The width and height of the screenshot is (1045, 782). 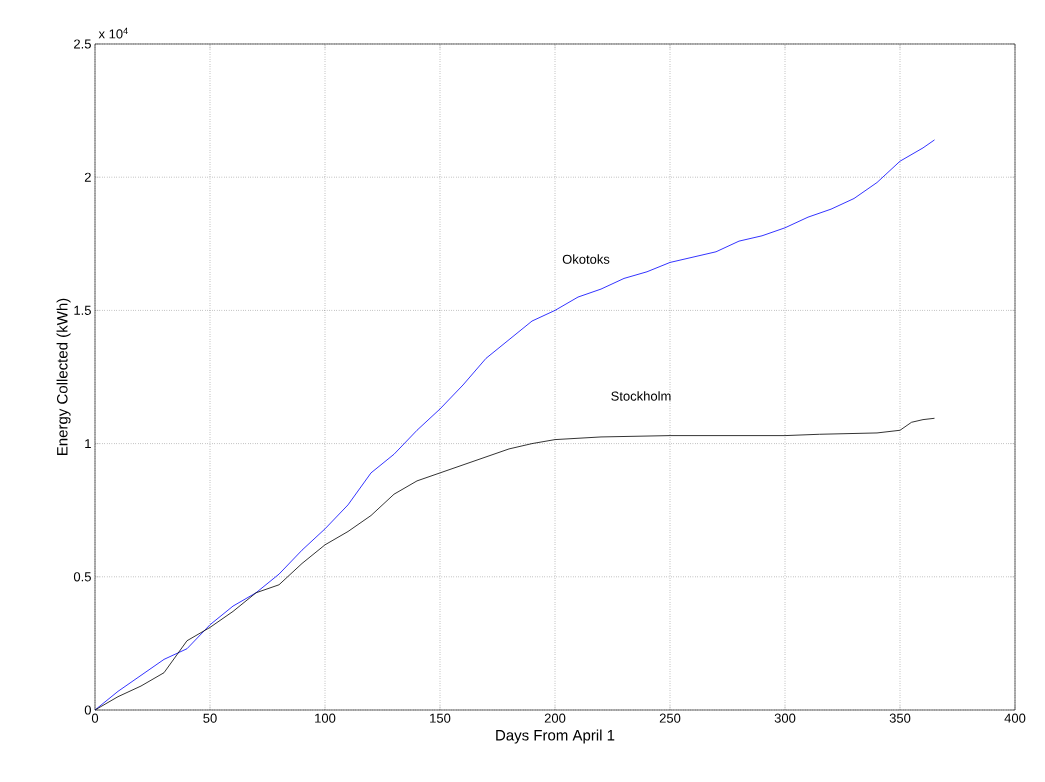 I want to click on x-tick-label: 150, so click(x=440, y=718).